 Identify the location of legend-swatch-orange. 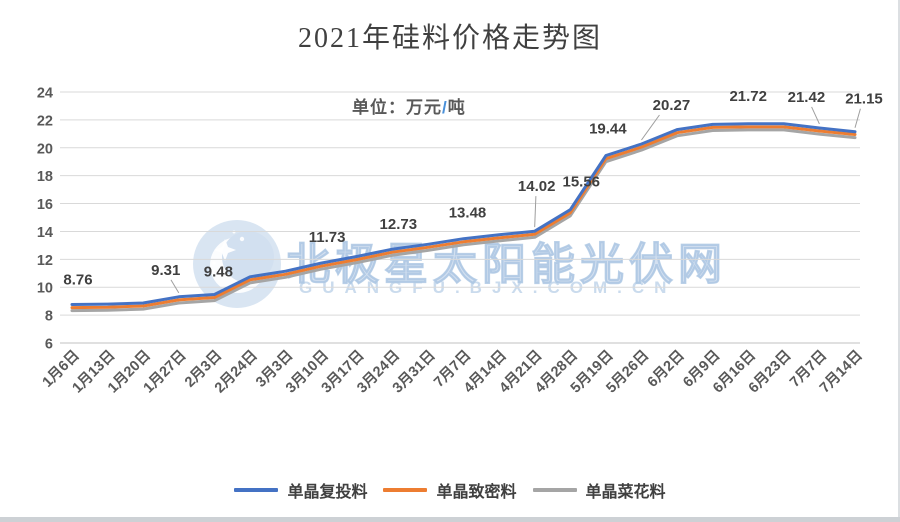
(405, 490).